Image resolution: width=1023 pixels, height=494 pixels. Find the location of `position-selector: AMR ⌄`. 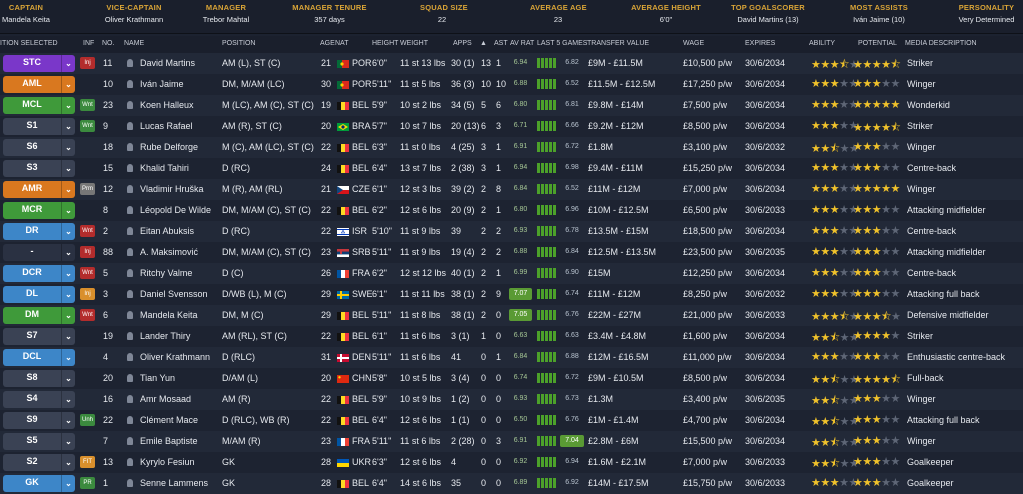

position-selector: AMR ⌄ is located at coordinates (39, 189).